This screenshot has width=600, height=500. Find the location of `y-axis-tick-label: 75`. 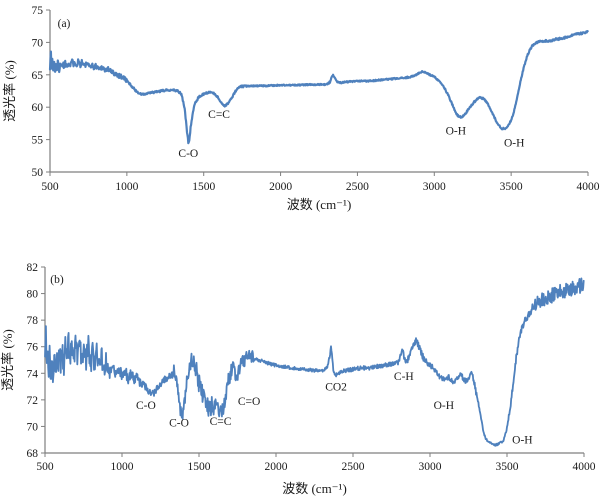

y-axis-tick-label: 75 is located at coordinates (38, 11).